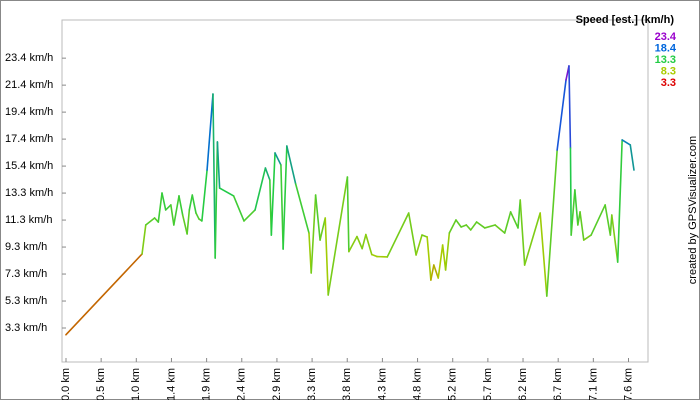 This screenshot has width=700, height=400. Describe the element at coordinates (665, 60) in the screenshot. I see `legend-entry: 13.3` at that location.